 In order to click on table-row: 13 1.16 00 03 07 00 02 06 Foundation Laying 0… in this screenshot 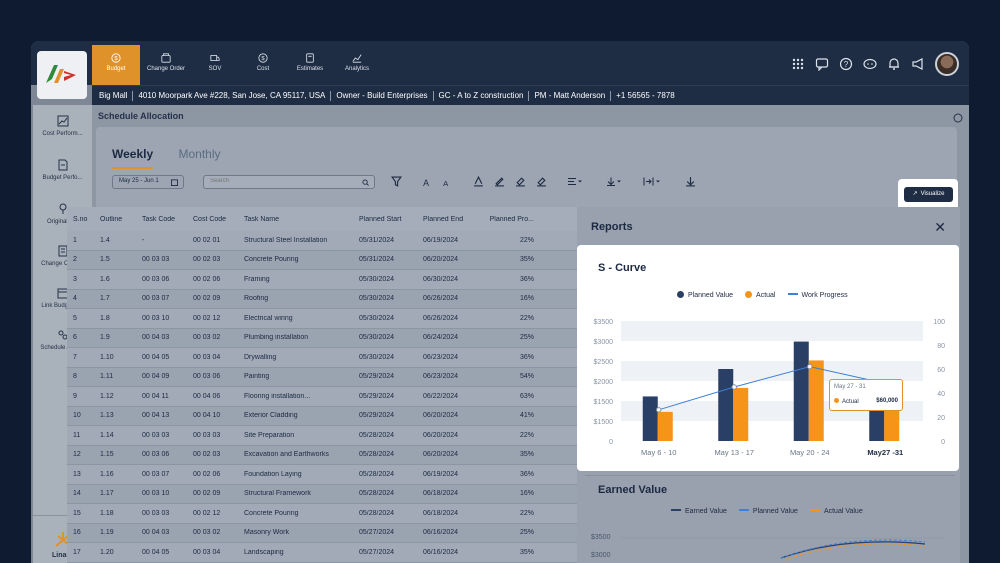, I will do `click(322, 475)`.